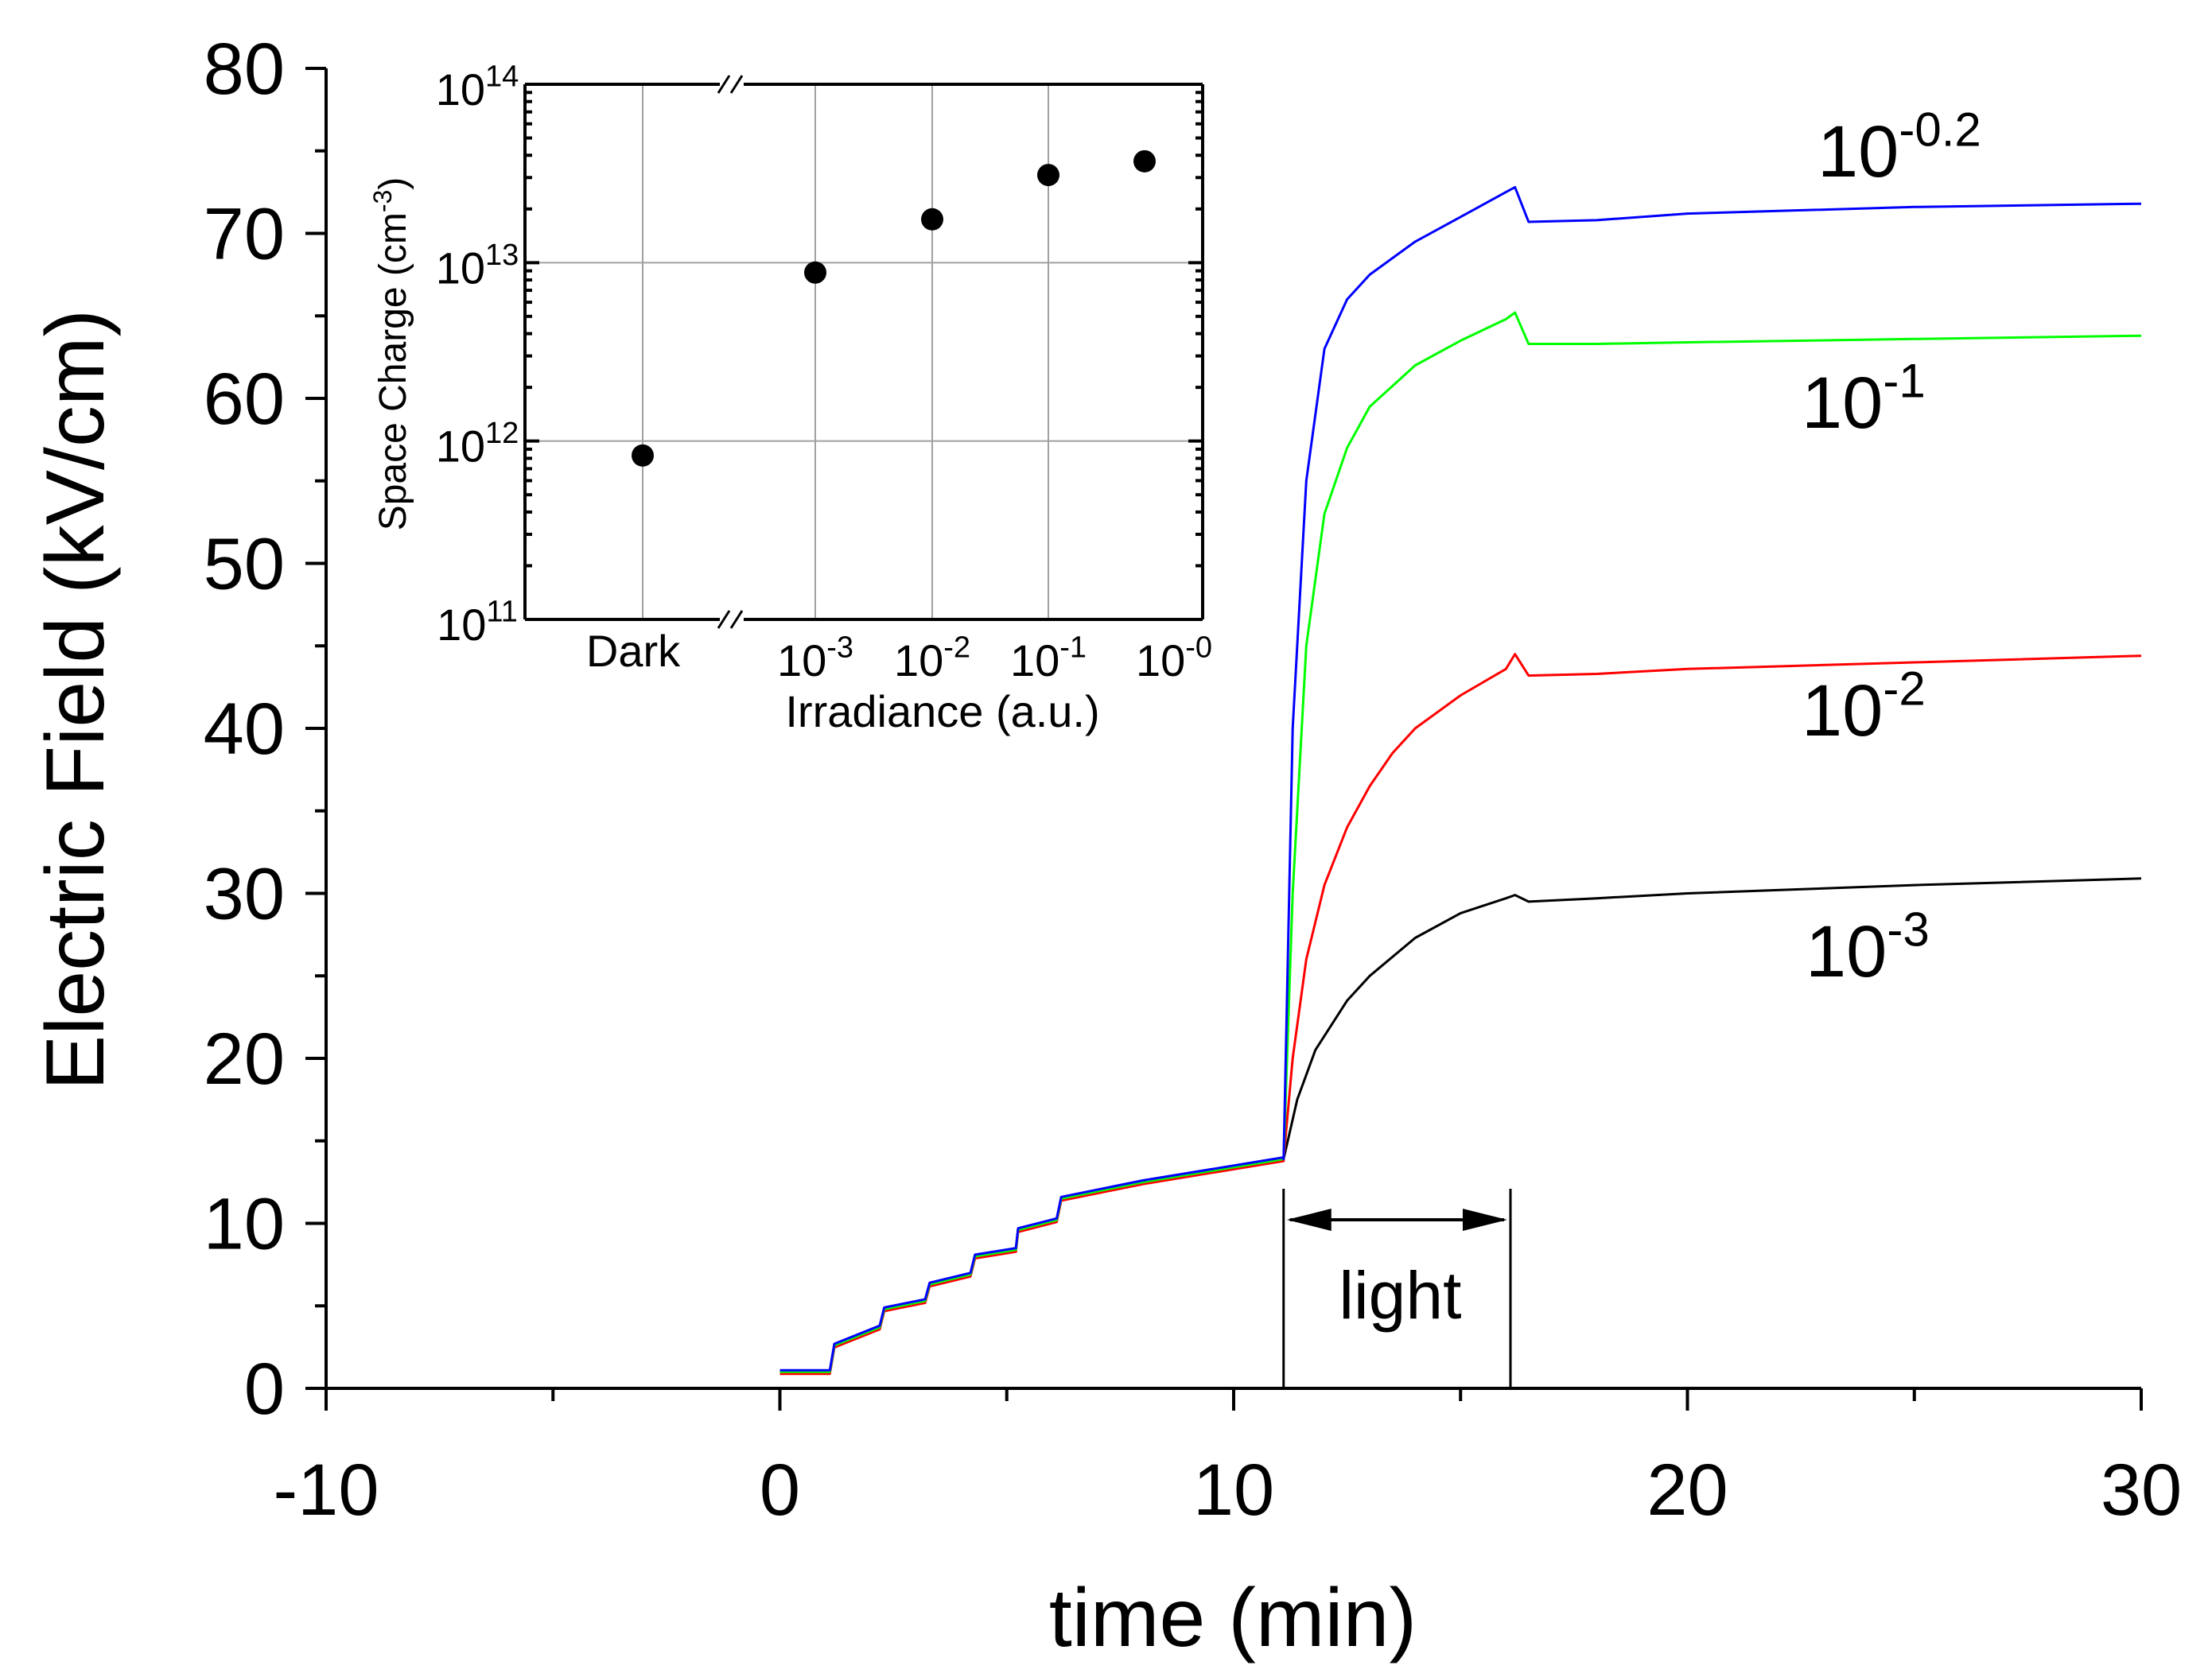  What do you see at coordinates (1908, 929) in the screenshot?
I see `series-label-3-exp: -3` at bounding box center [1908, 929].